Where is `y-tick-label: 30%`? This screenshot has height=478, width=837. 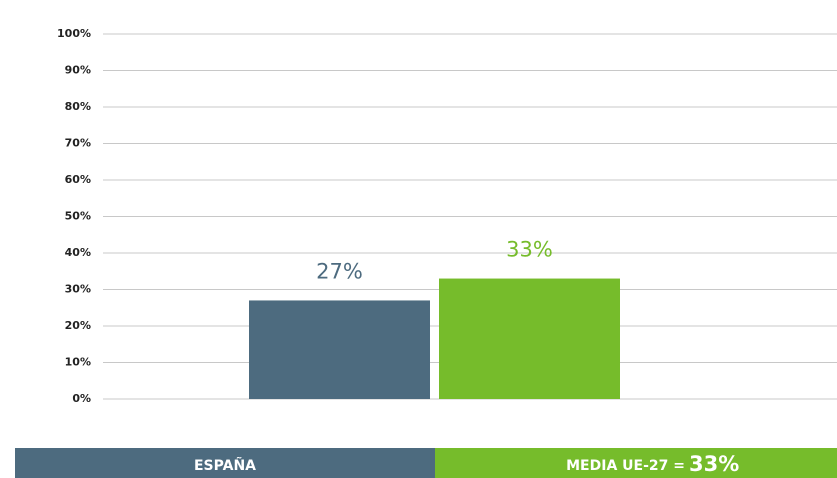 y-tick-label: 30% is located at coordinates (78, 289).